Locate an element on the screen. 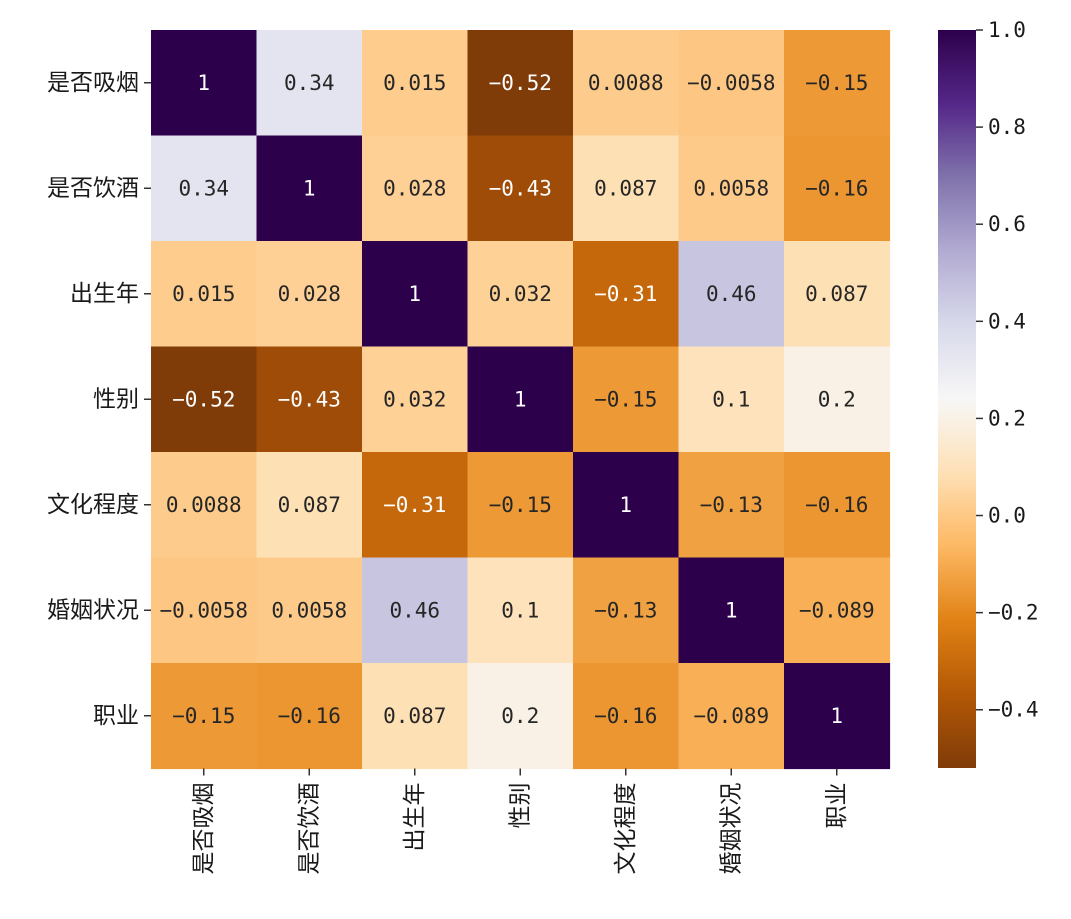 This screenshot has height=919, width=1071. cell-annotation: −0.089 is located at coordinates (731, 716).